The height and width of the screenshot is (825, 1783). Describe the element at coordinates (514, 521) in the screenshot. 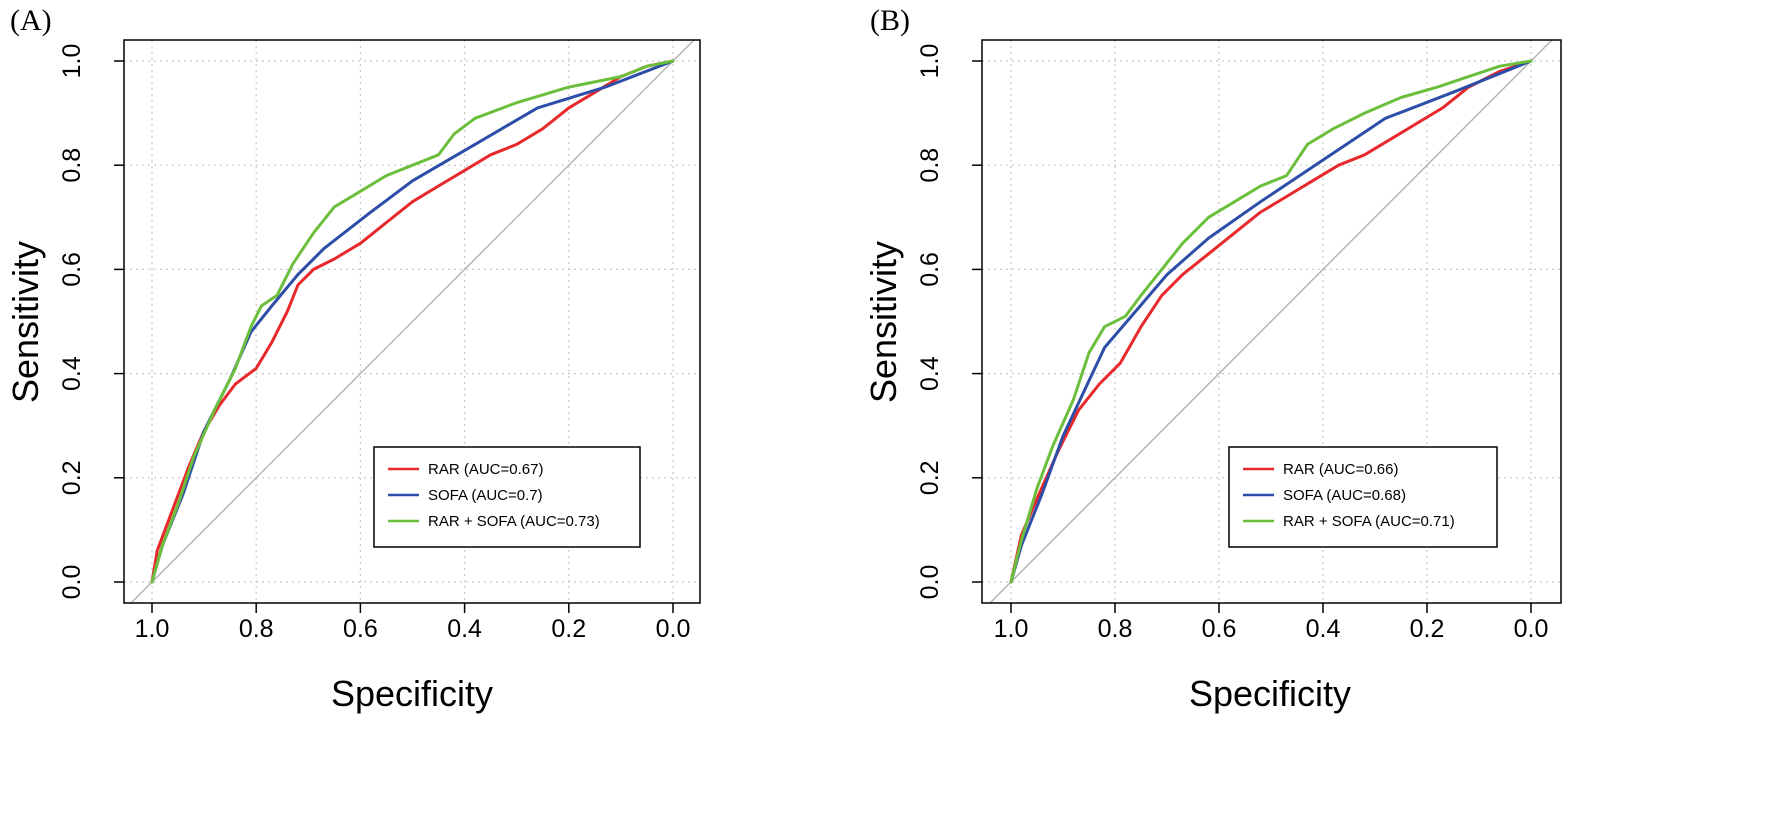

I see `legend-label: RAR + SOFA (AUC=0.73)` at that location.